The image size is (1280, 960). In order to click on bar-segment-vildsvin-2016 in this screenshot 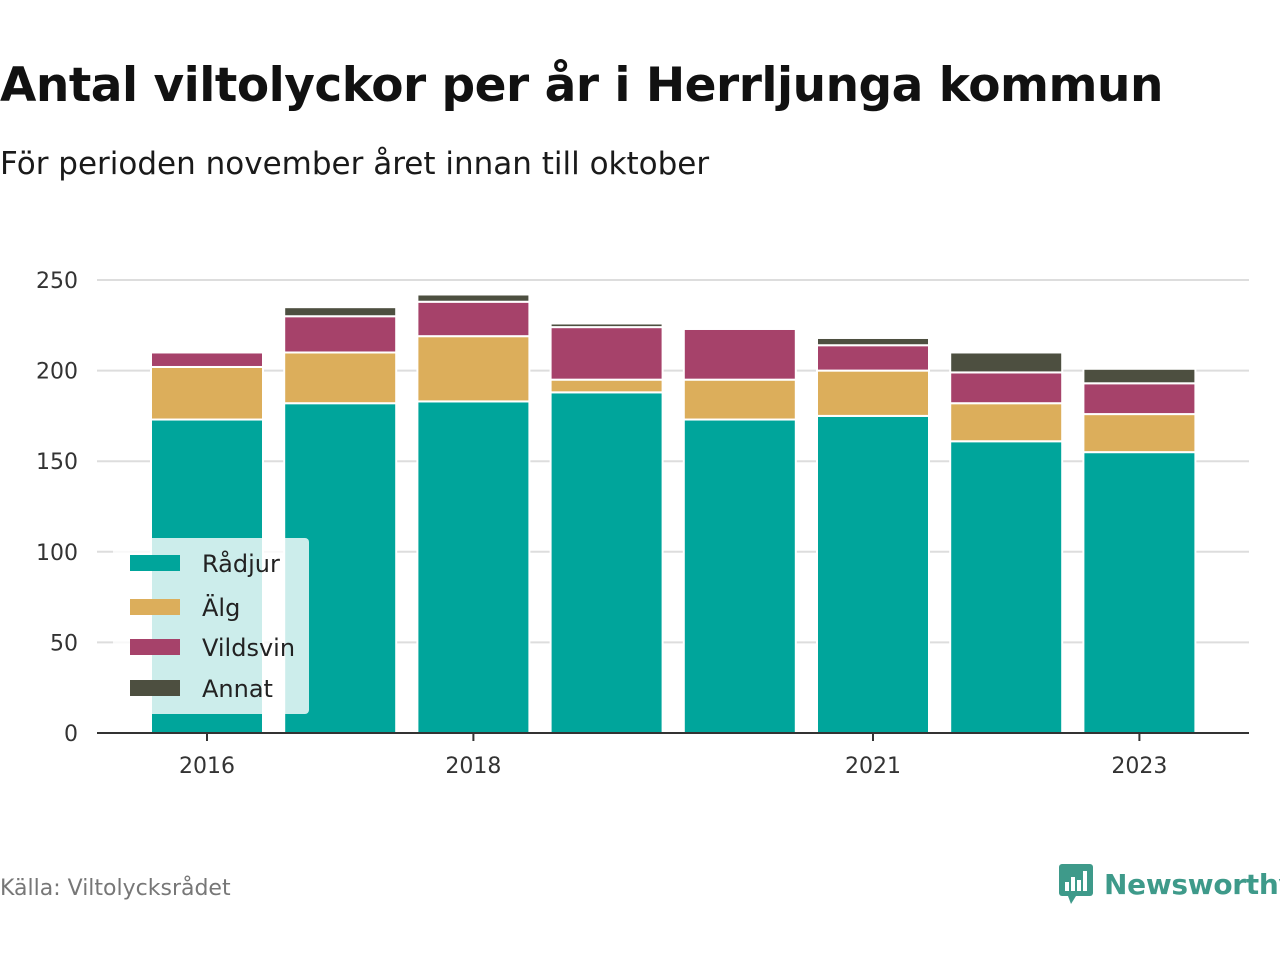, I will do `click(207, 359)`.